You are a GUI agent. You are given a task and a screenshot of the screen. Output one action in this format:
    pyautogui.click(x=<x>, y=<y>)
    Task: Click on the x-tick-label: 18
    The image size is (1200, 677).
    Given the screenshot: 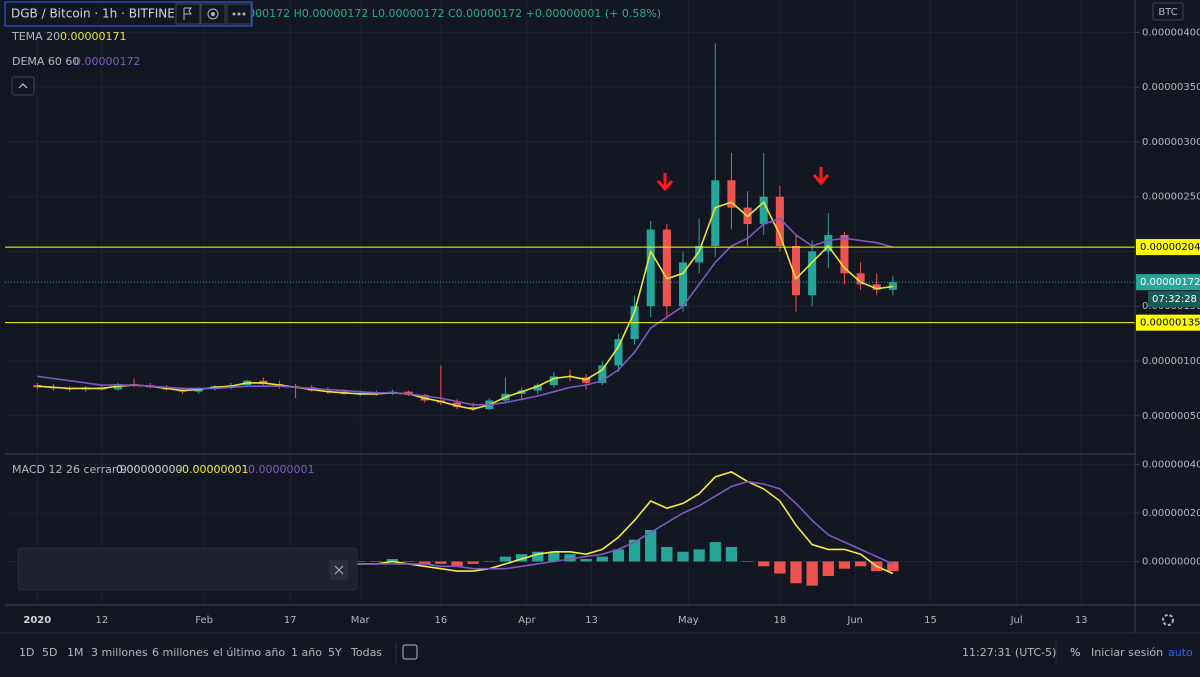 What is the action you would take?
    pyautogui.click(x=779, y=620)
    